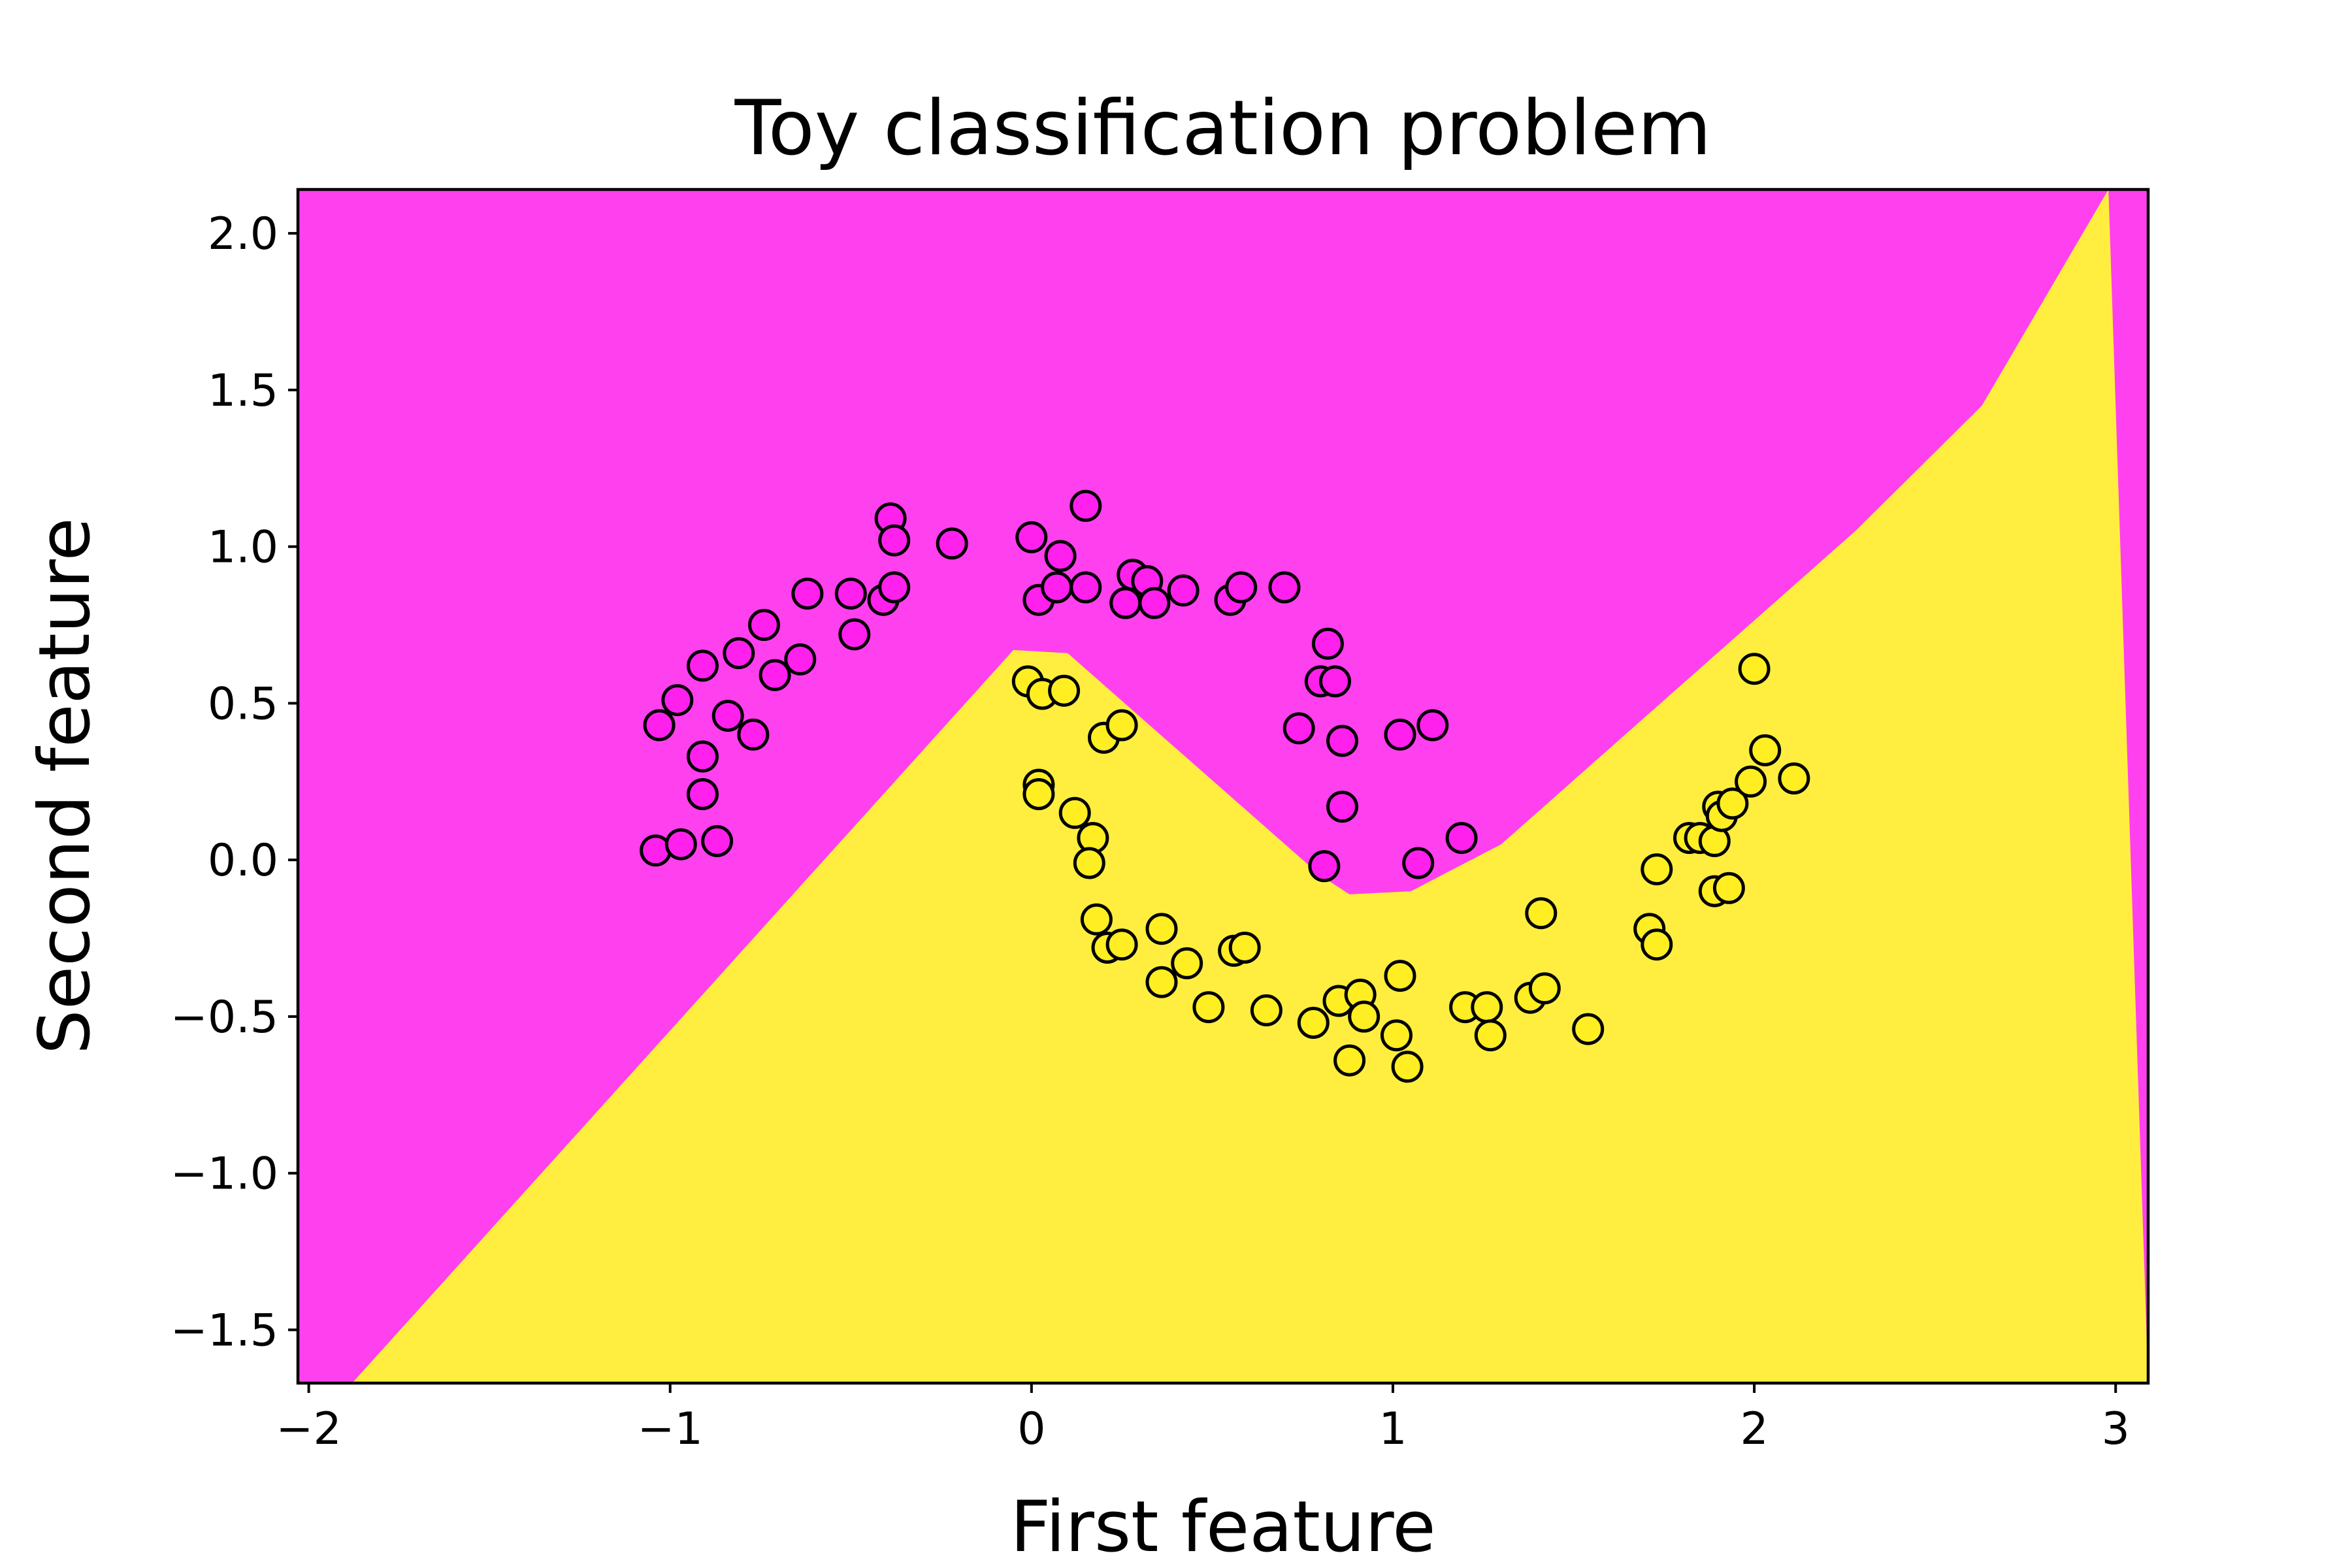 This screenshot has width=2352, height=1568. What do you see at coordinates (1754, 1429) in the screenshot?
I see `x-tick-label: 2` at bounding box center [1754, 1429].